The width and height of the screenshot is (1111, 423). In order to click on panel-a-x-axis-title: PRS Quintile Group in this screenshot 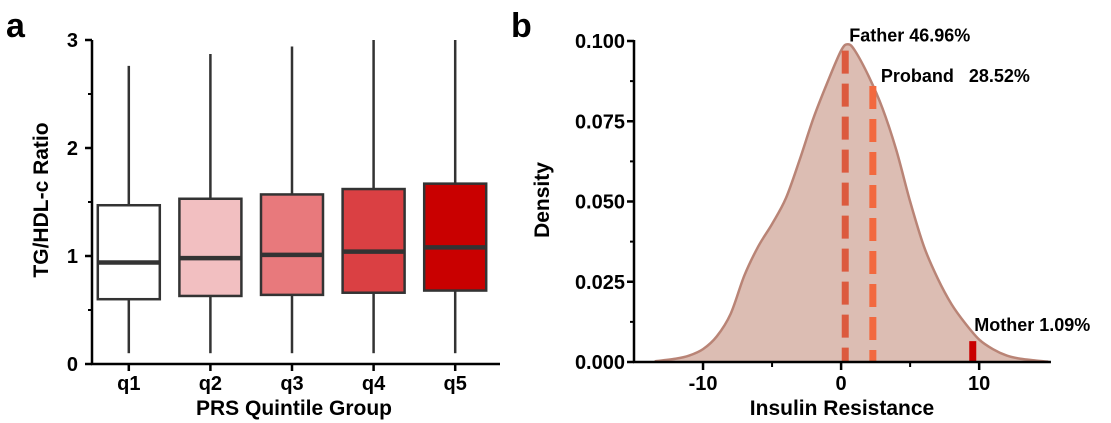, I will do `click(294, 408)`.